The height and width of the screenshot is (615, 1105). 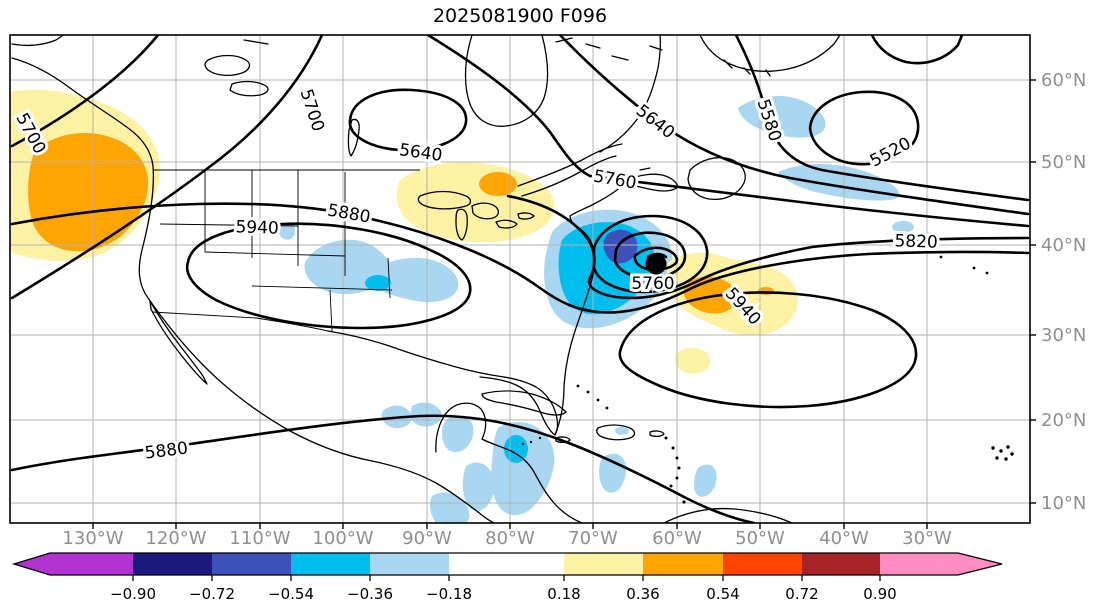 What do you see at coordinates (370, 594) in the screenshot?
I see `colorbar-tick-label: −0.36` at bounding box center [370, 594].